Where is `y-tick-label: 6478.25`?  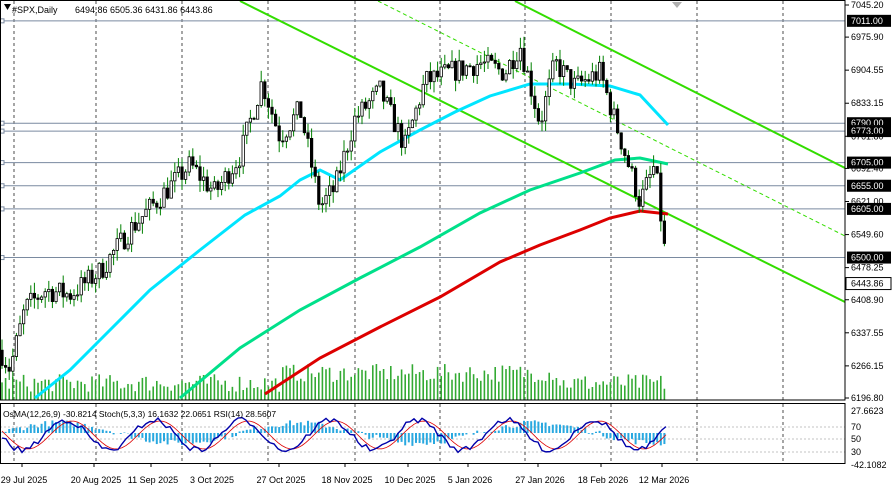 y-tick-label: 6478.25 is located at coordinates (867, 268).